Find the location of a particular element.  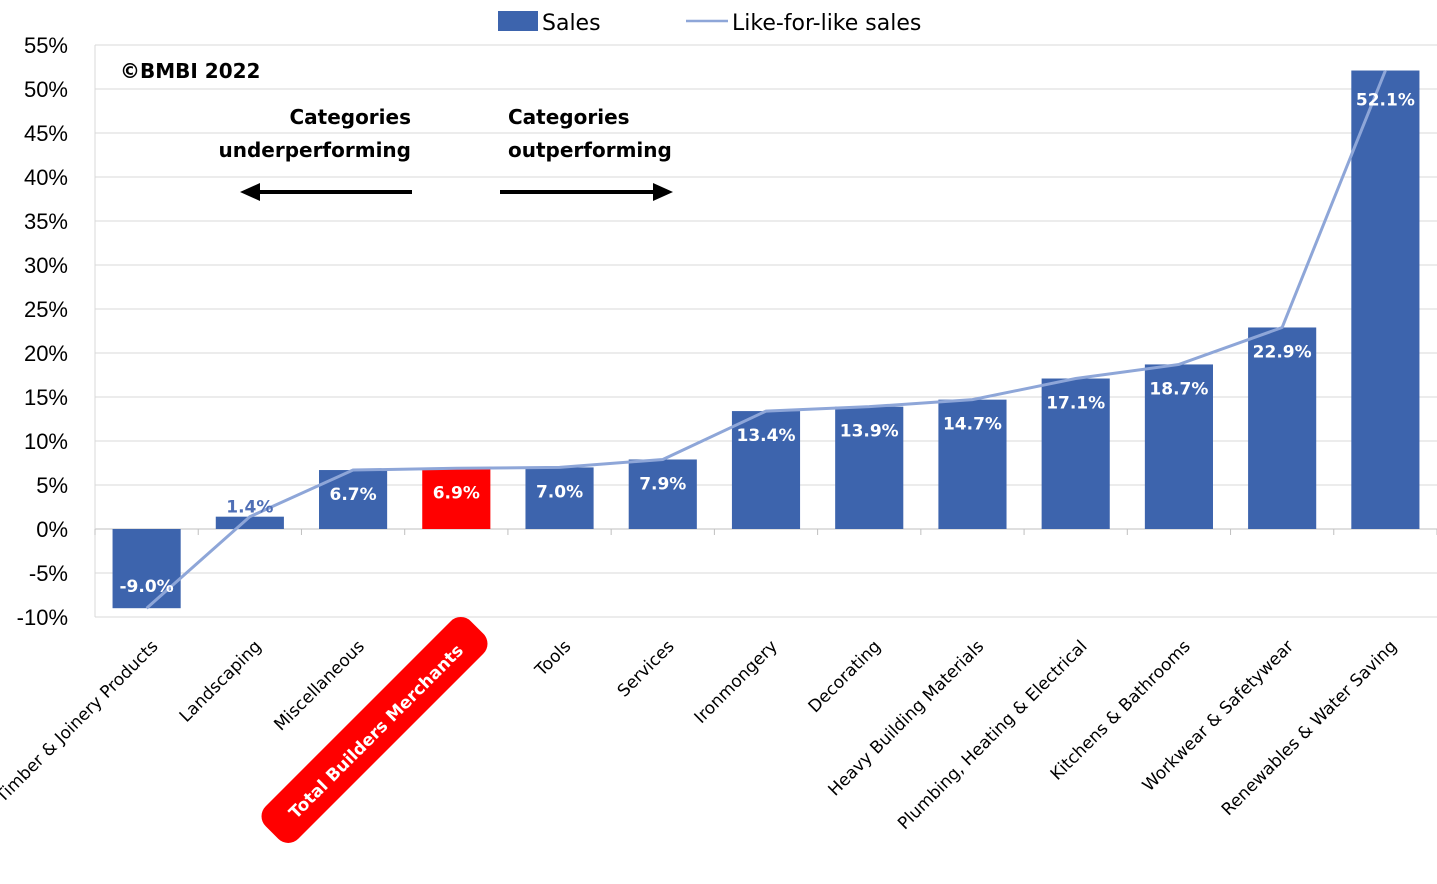

x-category-1: Landscaping is located at coordinates (221, 682).